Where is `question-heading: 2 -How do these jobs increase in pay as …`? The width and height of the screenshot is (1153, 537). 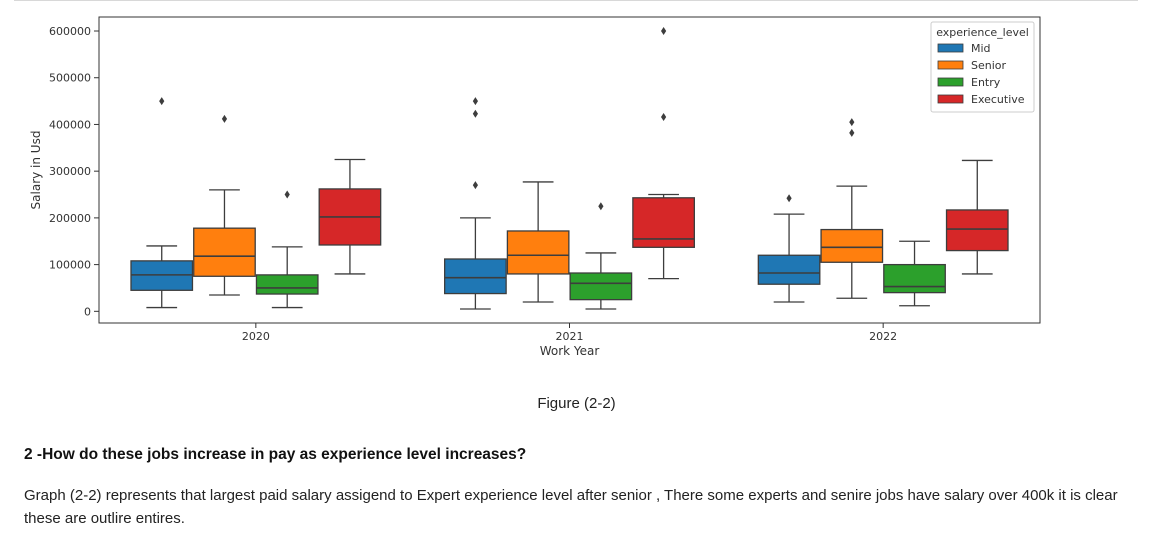 question-heading: 2 -How do these jobs increase in pay as … is located at coordinates (275, 454).